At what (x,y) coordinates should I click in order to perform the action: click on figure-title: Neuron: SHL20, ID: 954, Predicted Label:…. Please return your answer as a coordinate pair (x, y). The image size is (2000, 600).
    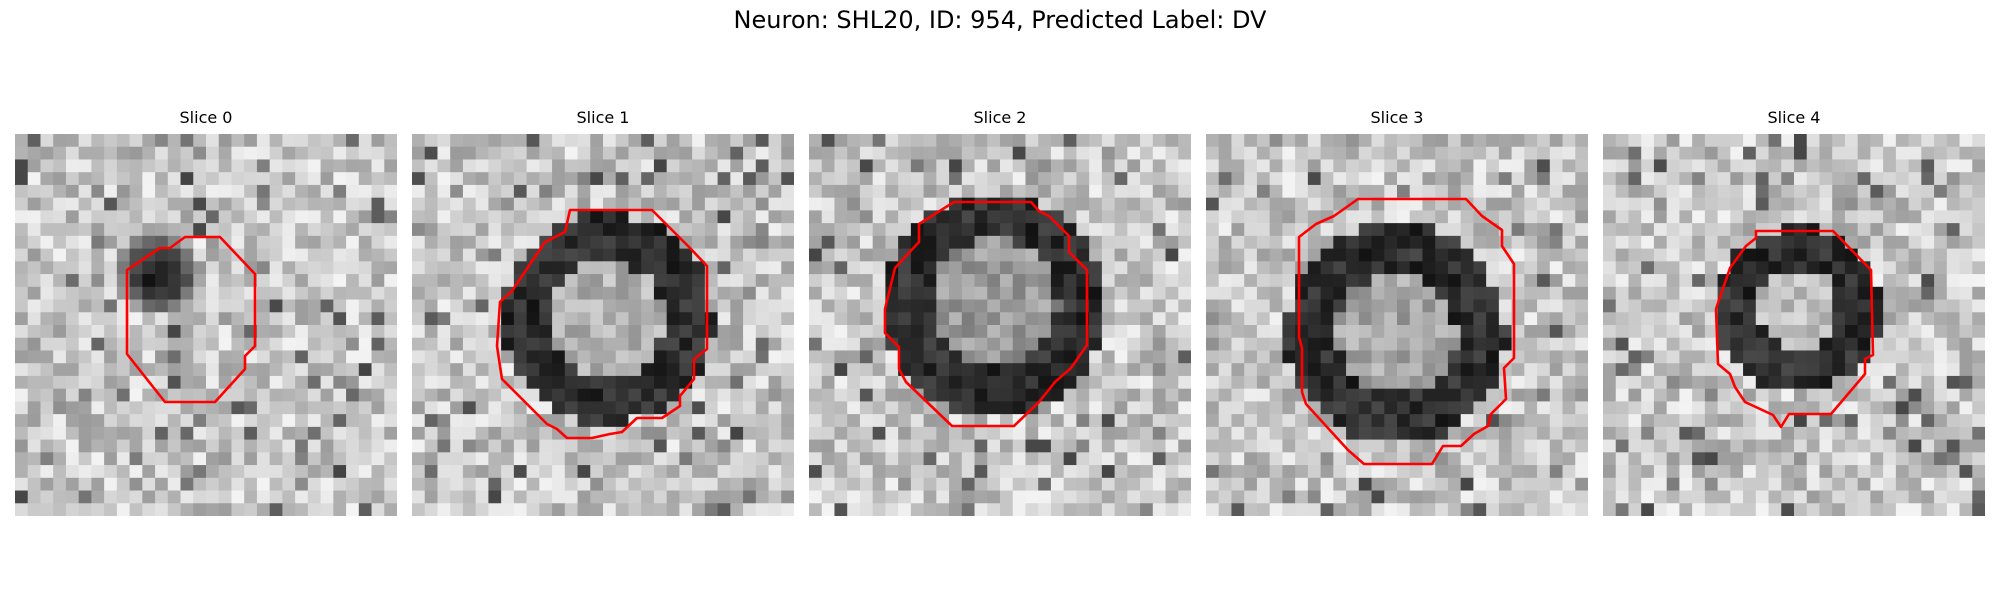
    Looking at the image, I should click on (1000, 20).